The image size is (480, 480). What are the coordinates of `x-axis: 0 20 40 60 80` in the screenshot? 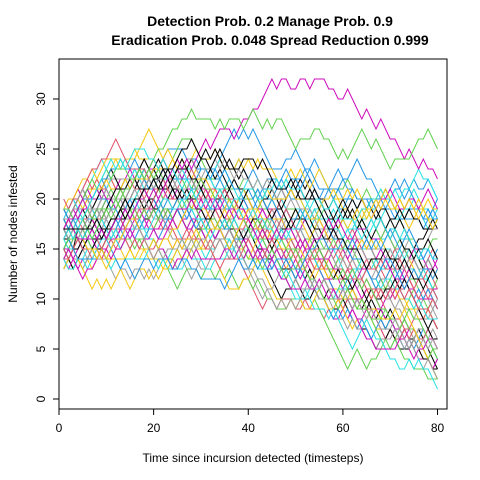 It's located at (250, 421).